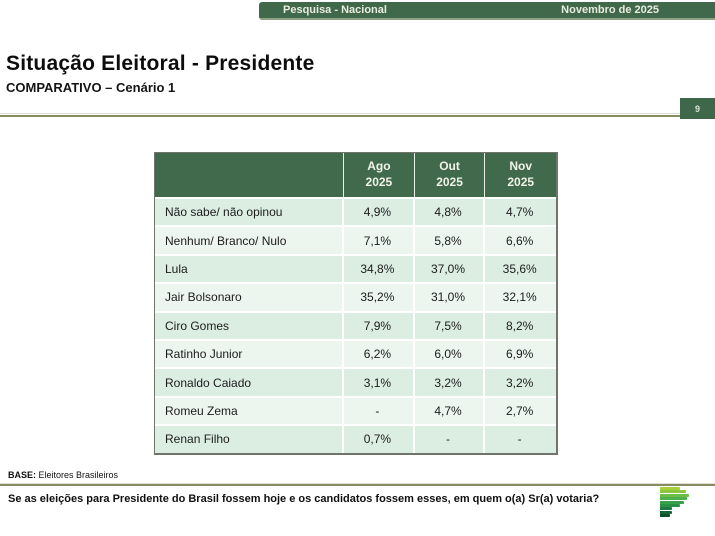 Image resolution: width=715 pixels, height=536 pixels. I want to click on row-value: 7,5%, so click(450, 325).